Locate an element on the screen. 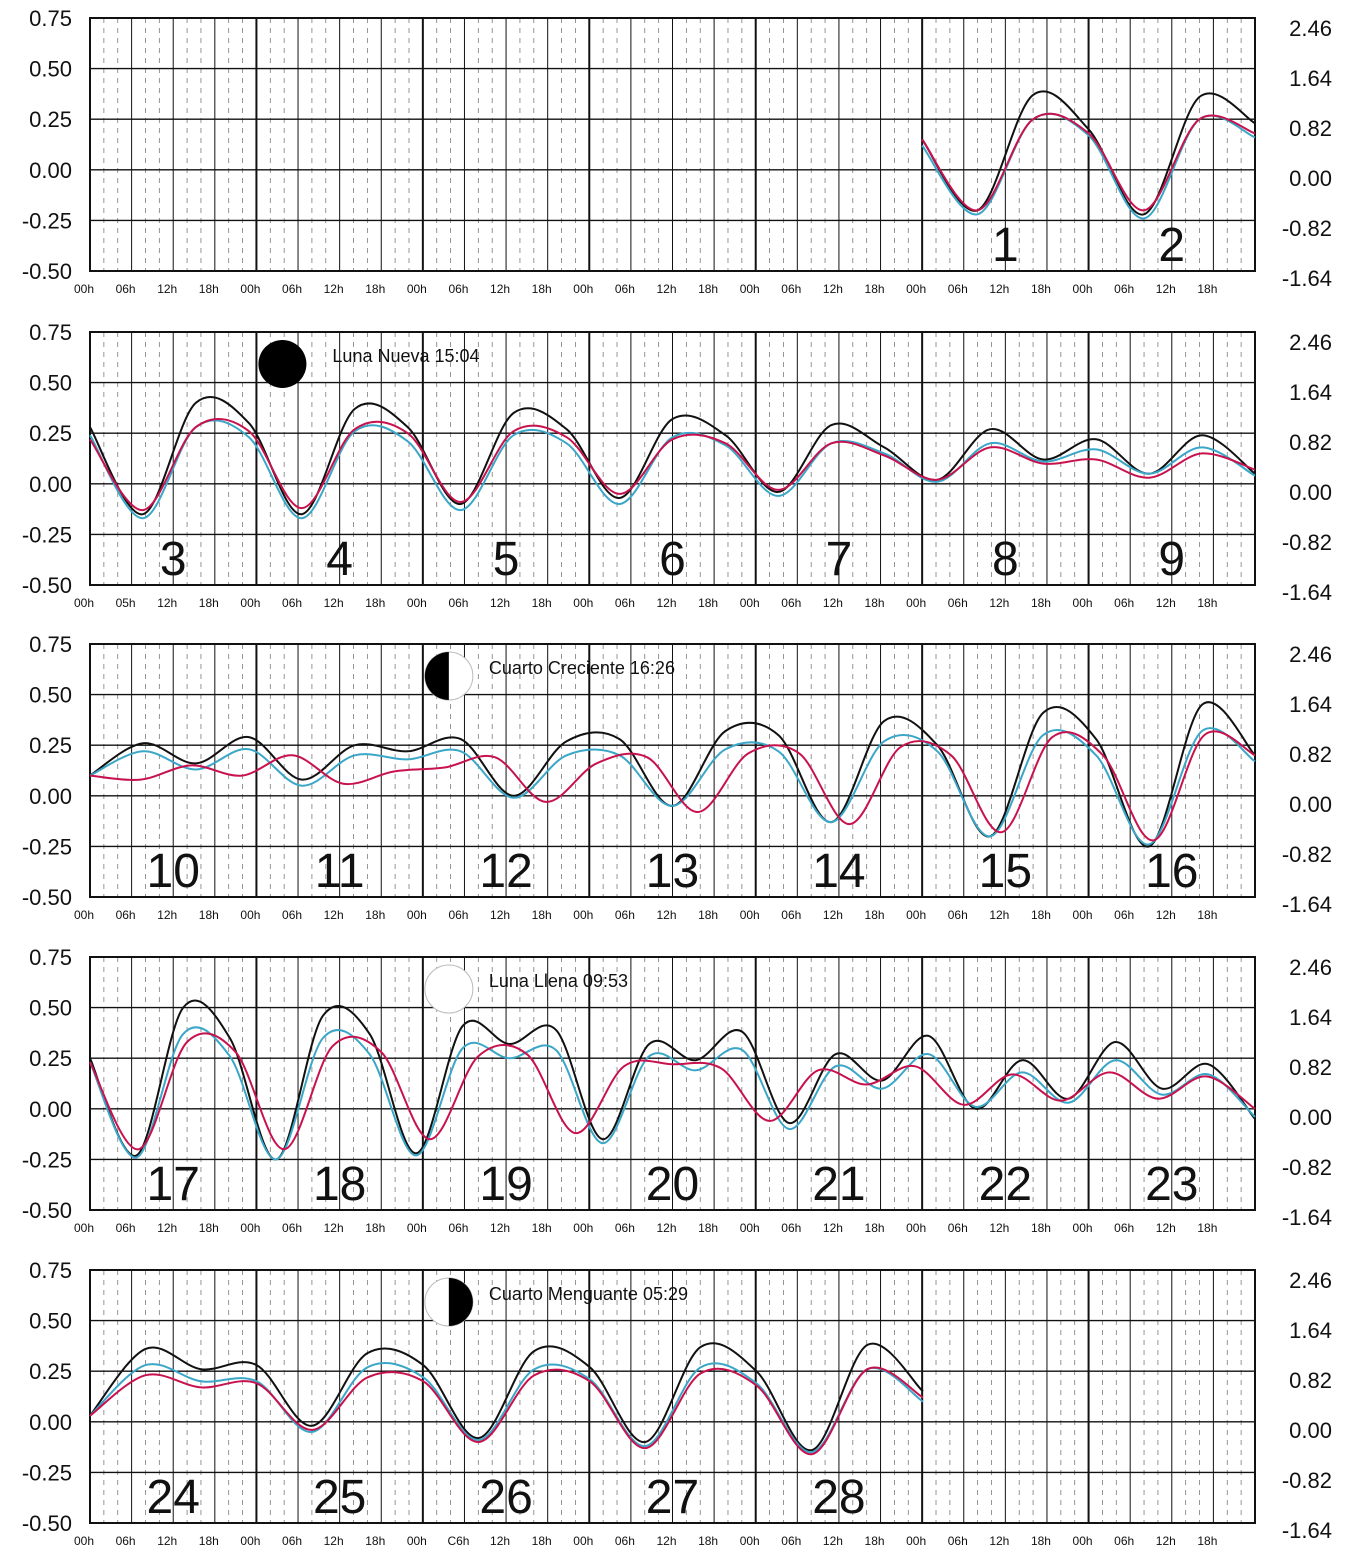  day-number-label: 22 is located at coordinates (1005, 1184).